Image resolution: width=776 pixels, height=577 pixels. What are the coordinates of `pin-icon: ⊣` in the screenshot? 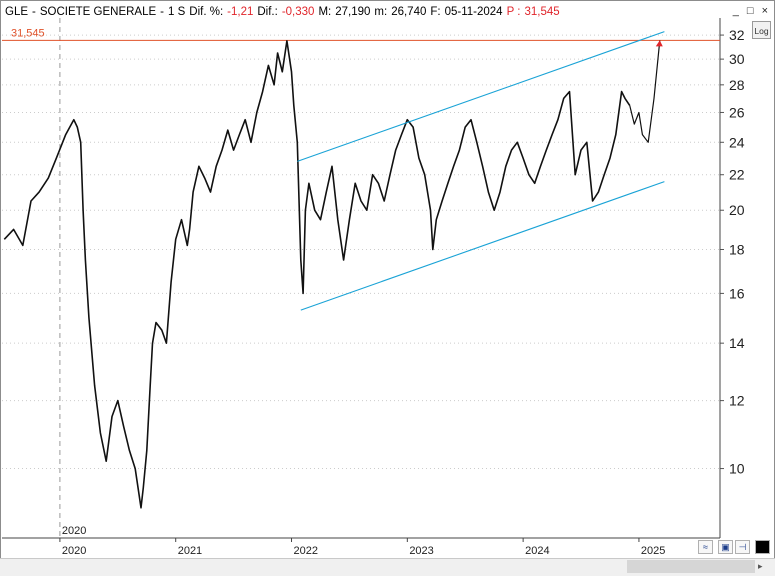 It's located at (742, 547).